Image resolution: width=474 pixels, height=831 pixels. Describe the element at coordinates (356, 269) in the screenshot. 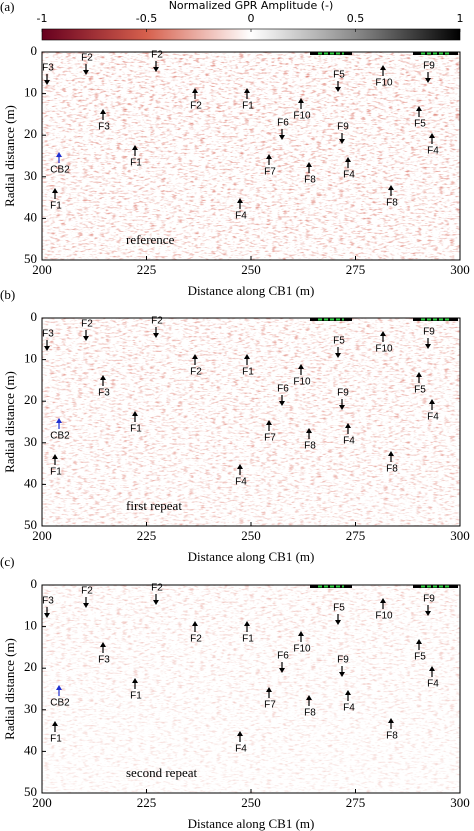

I see `x-tick-label: 275` at that location.